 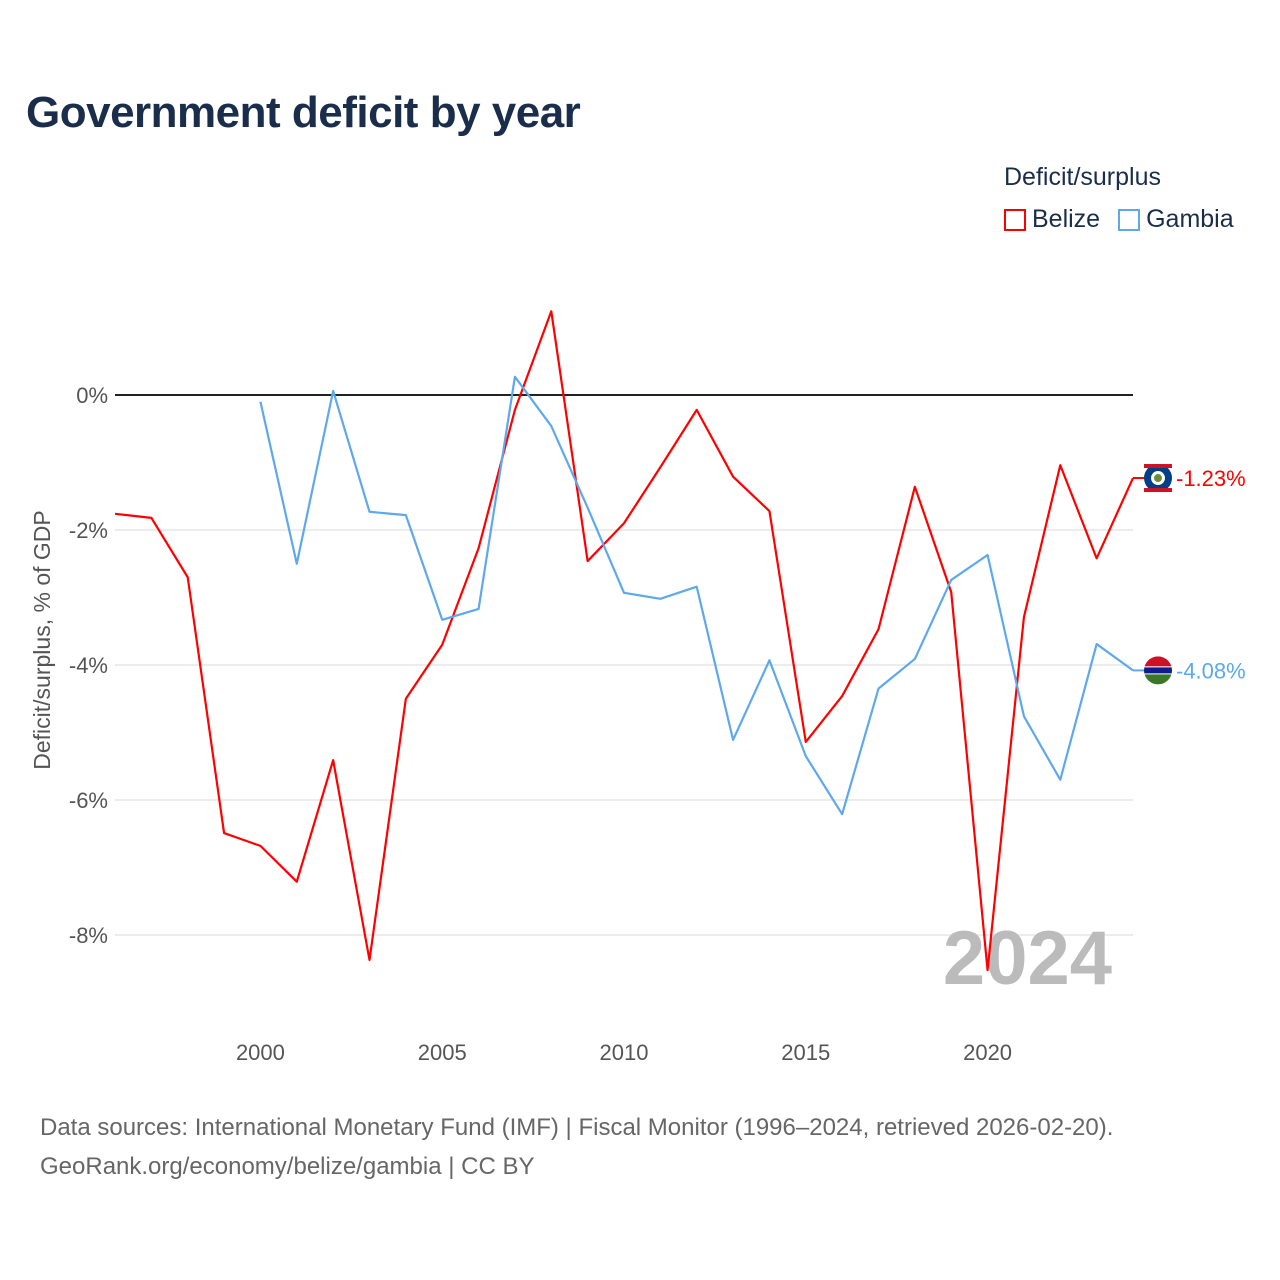 What do you see at coordinates (1211, 670) in the screenshot?
I see `end-value-label: -4.08%` at bounding box center [1211, 670].